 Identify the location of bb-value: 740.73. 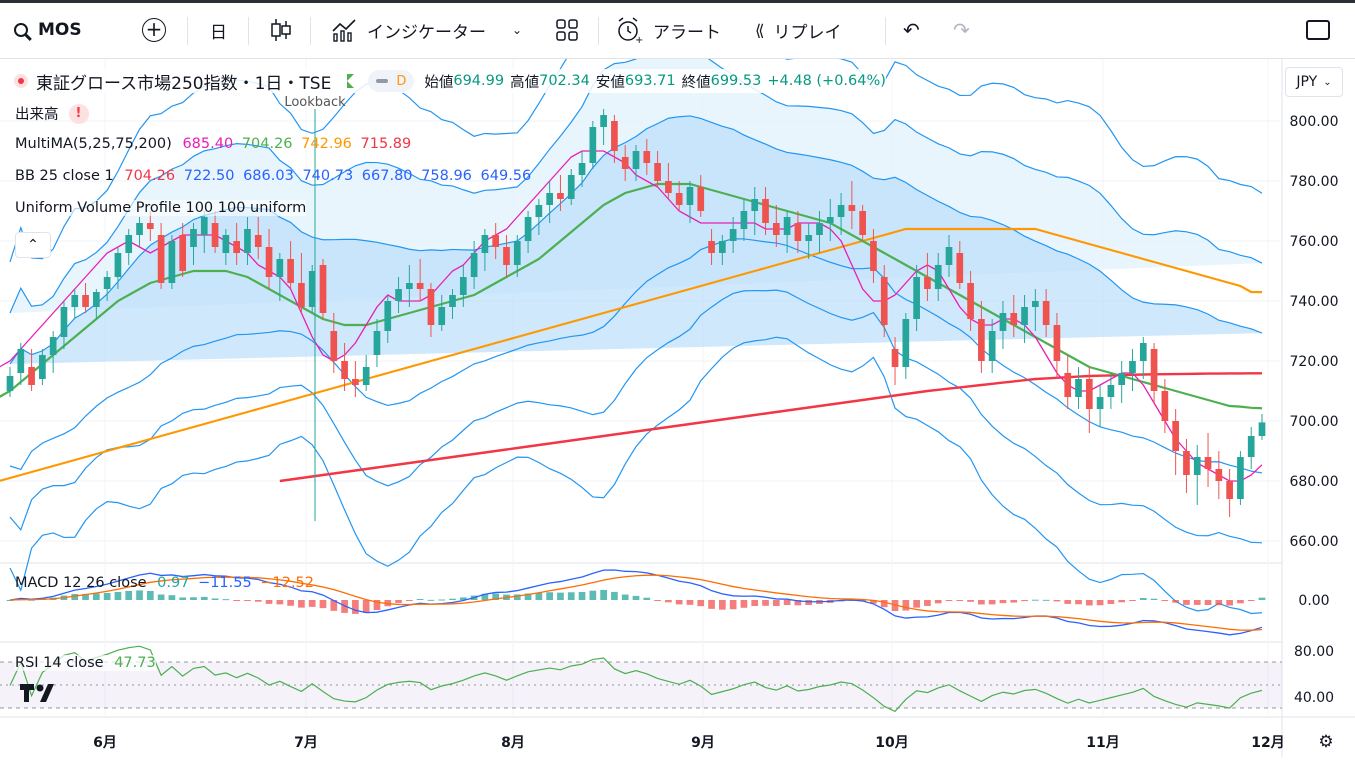
(328, 176).